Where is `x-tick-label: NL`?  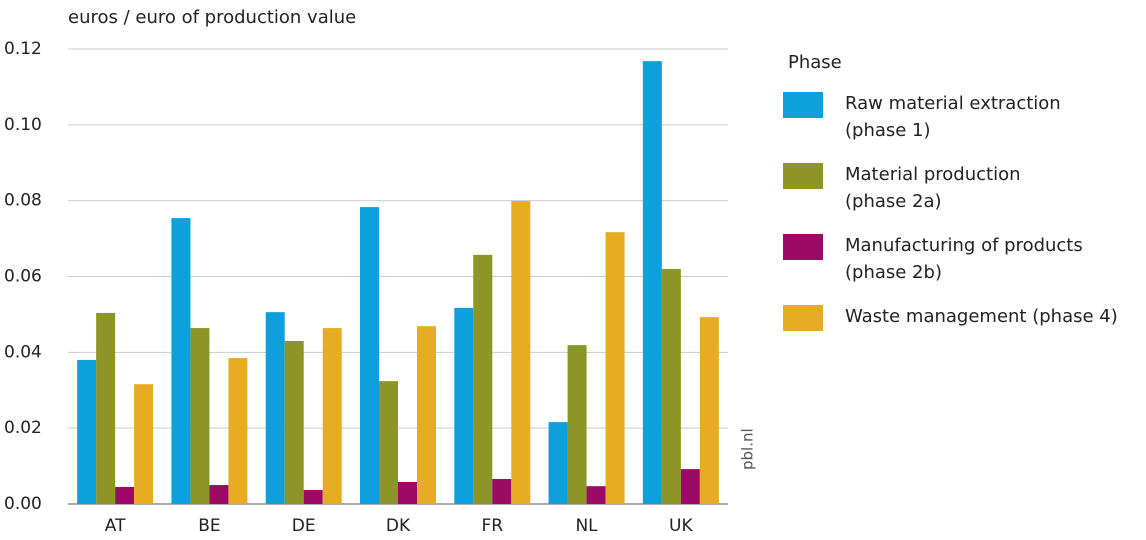
x-tick-label: NL is located at coordinates (586, 526).